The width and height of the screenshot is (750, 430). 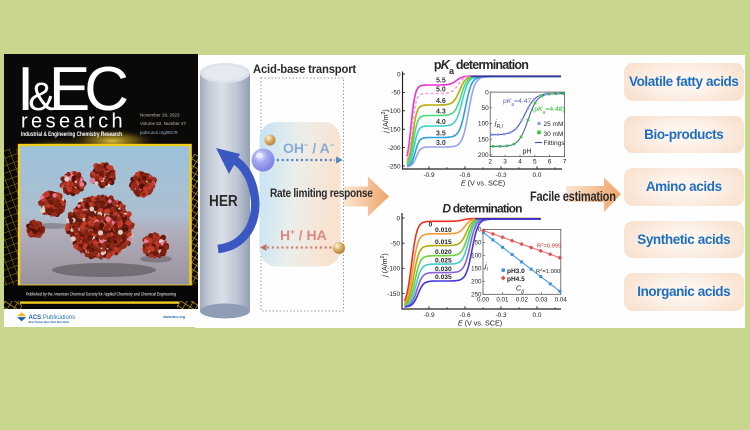 What do you see at coordinates (499, 125) in the screenshot?
I see `svg-text: jR,l` at bounding box center [499, 125].